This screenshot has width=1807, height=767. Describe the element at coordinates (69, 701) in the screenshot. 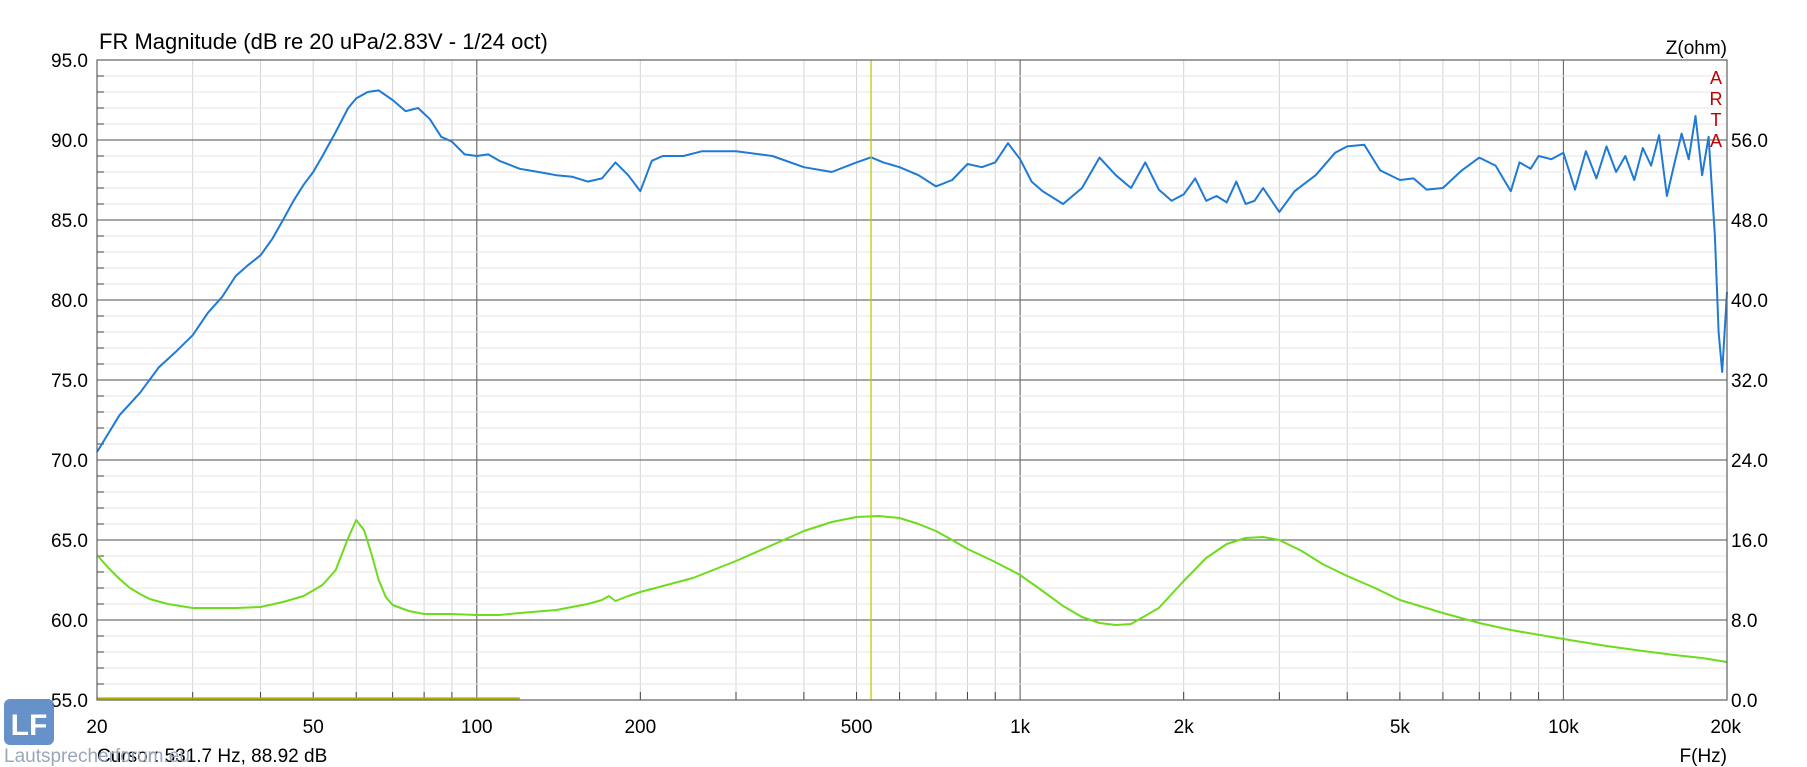

I see `y-left-tick-label: 55.0` at that location.